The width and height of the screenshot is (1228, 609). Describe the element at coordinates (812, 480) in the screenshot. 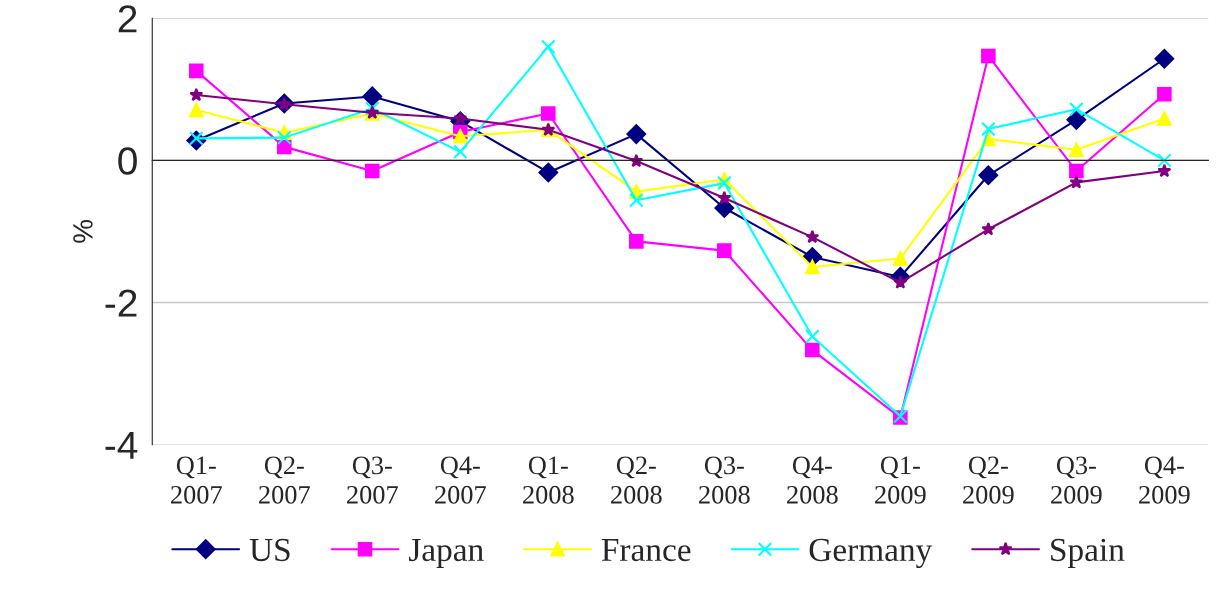

I see `x-tick-label: Q4- 2008` at that location.